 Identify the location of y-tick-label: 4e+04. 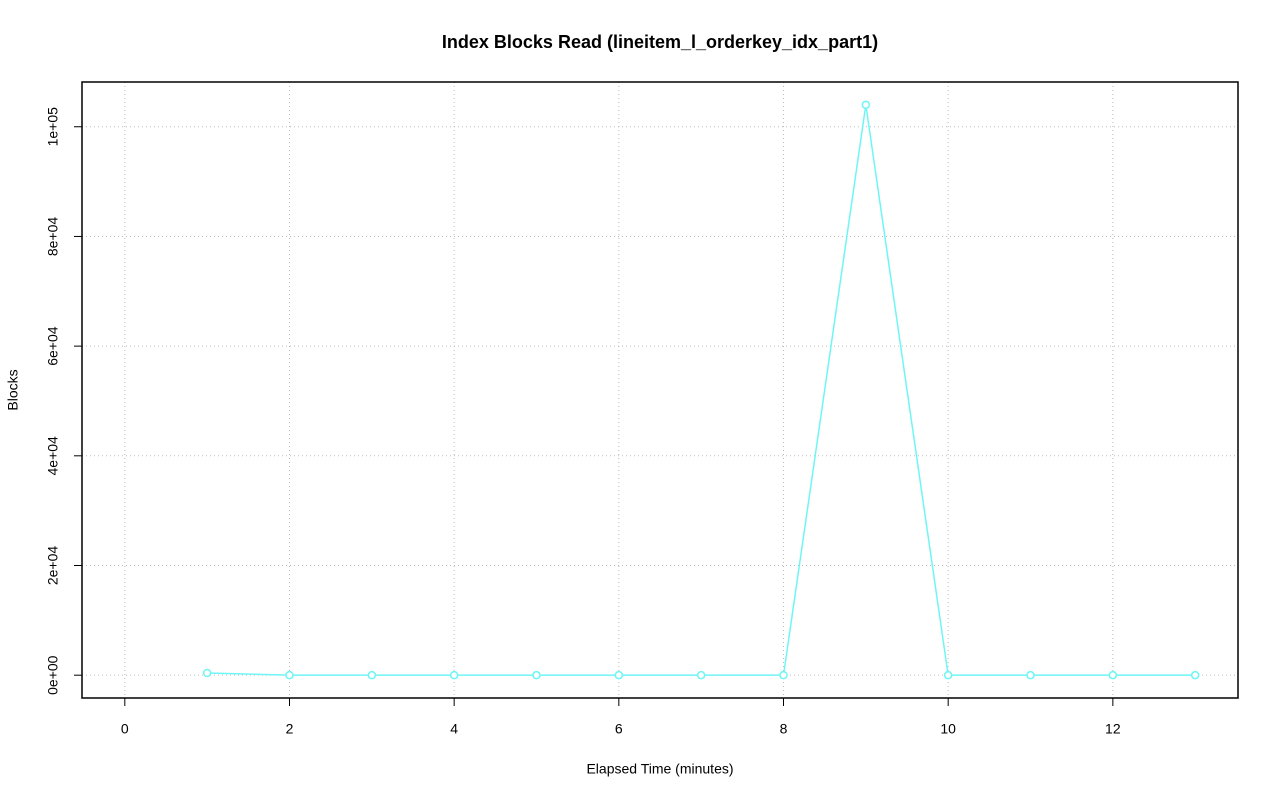
(53, 456).